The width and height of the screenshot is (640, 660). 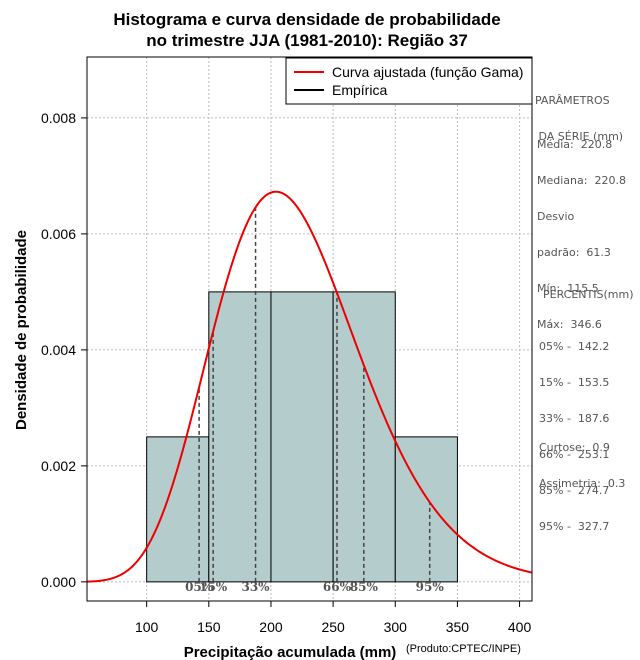 I want to click on x-tick-label: 300, so click(x=396, y=627).